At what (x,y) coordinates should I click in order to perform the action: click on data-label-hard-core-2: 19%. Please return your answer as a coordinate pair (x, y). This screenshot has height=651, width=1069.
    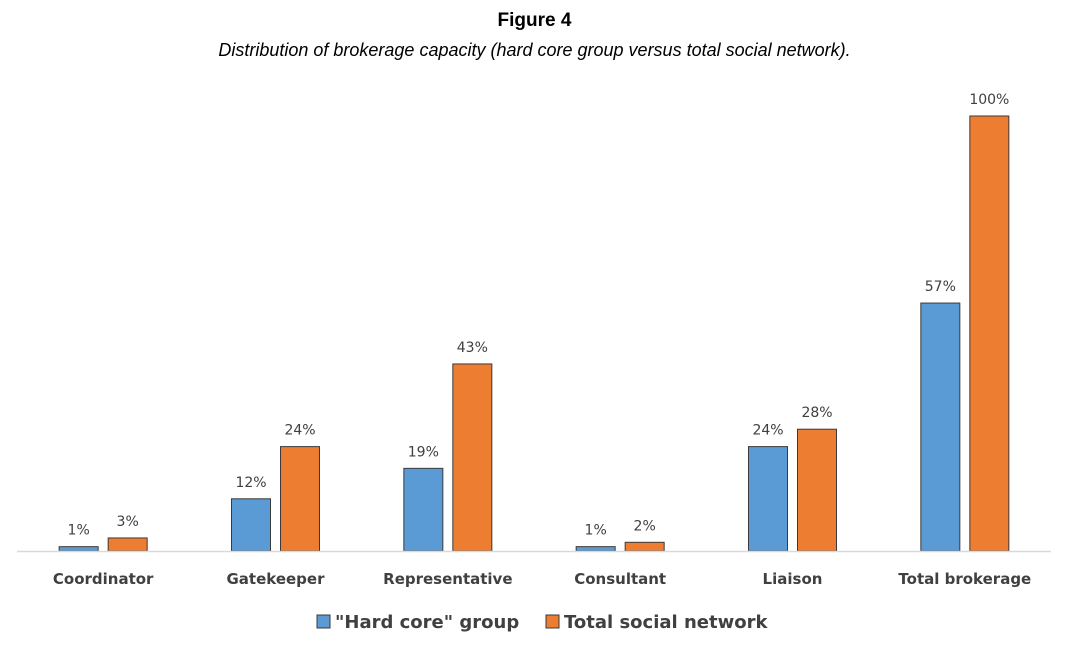
    Looking at the image, I should click on (423, 452).